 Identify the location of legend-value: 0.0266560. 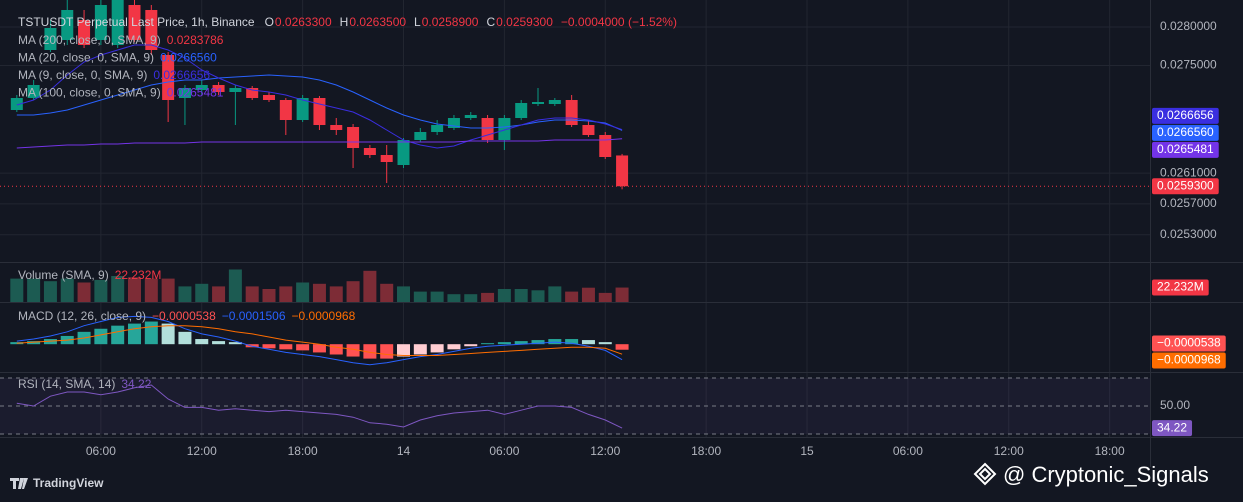
(188, 58).